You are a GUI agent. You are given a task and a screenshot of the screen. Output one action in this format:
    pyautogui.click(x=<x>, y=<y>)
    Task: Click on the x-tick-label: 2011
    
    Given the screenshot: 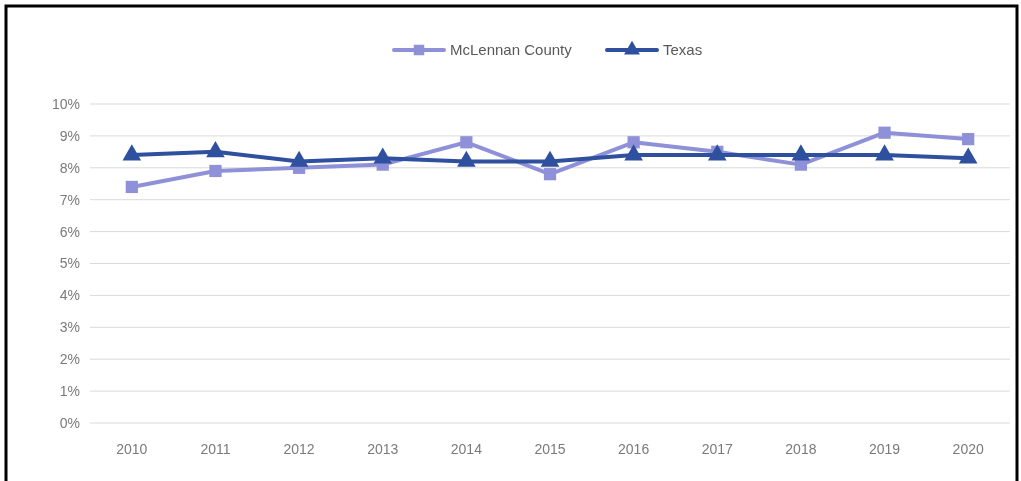 What is the action you would take?
    pyautogui.click(x=215, y=449)
    